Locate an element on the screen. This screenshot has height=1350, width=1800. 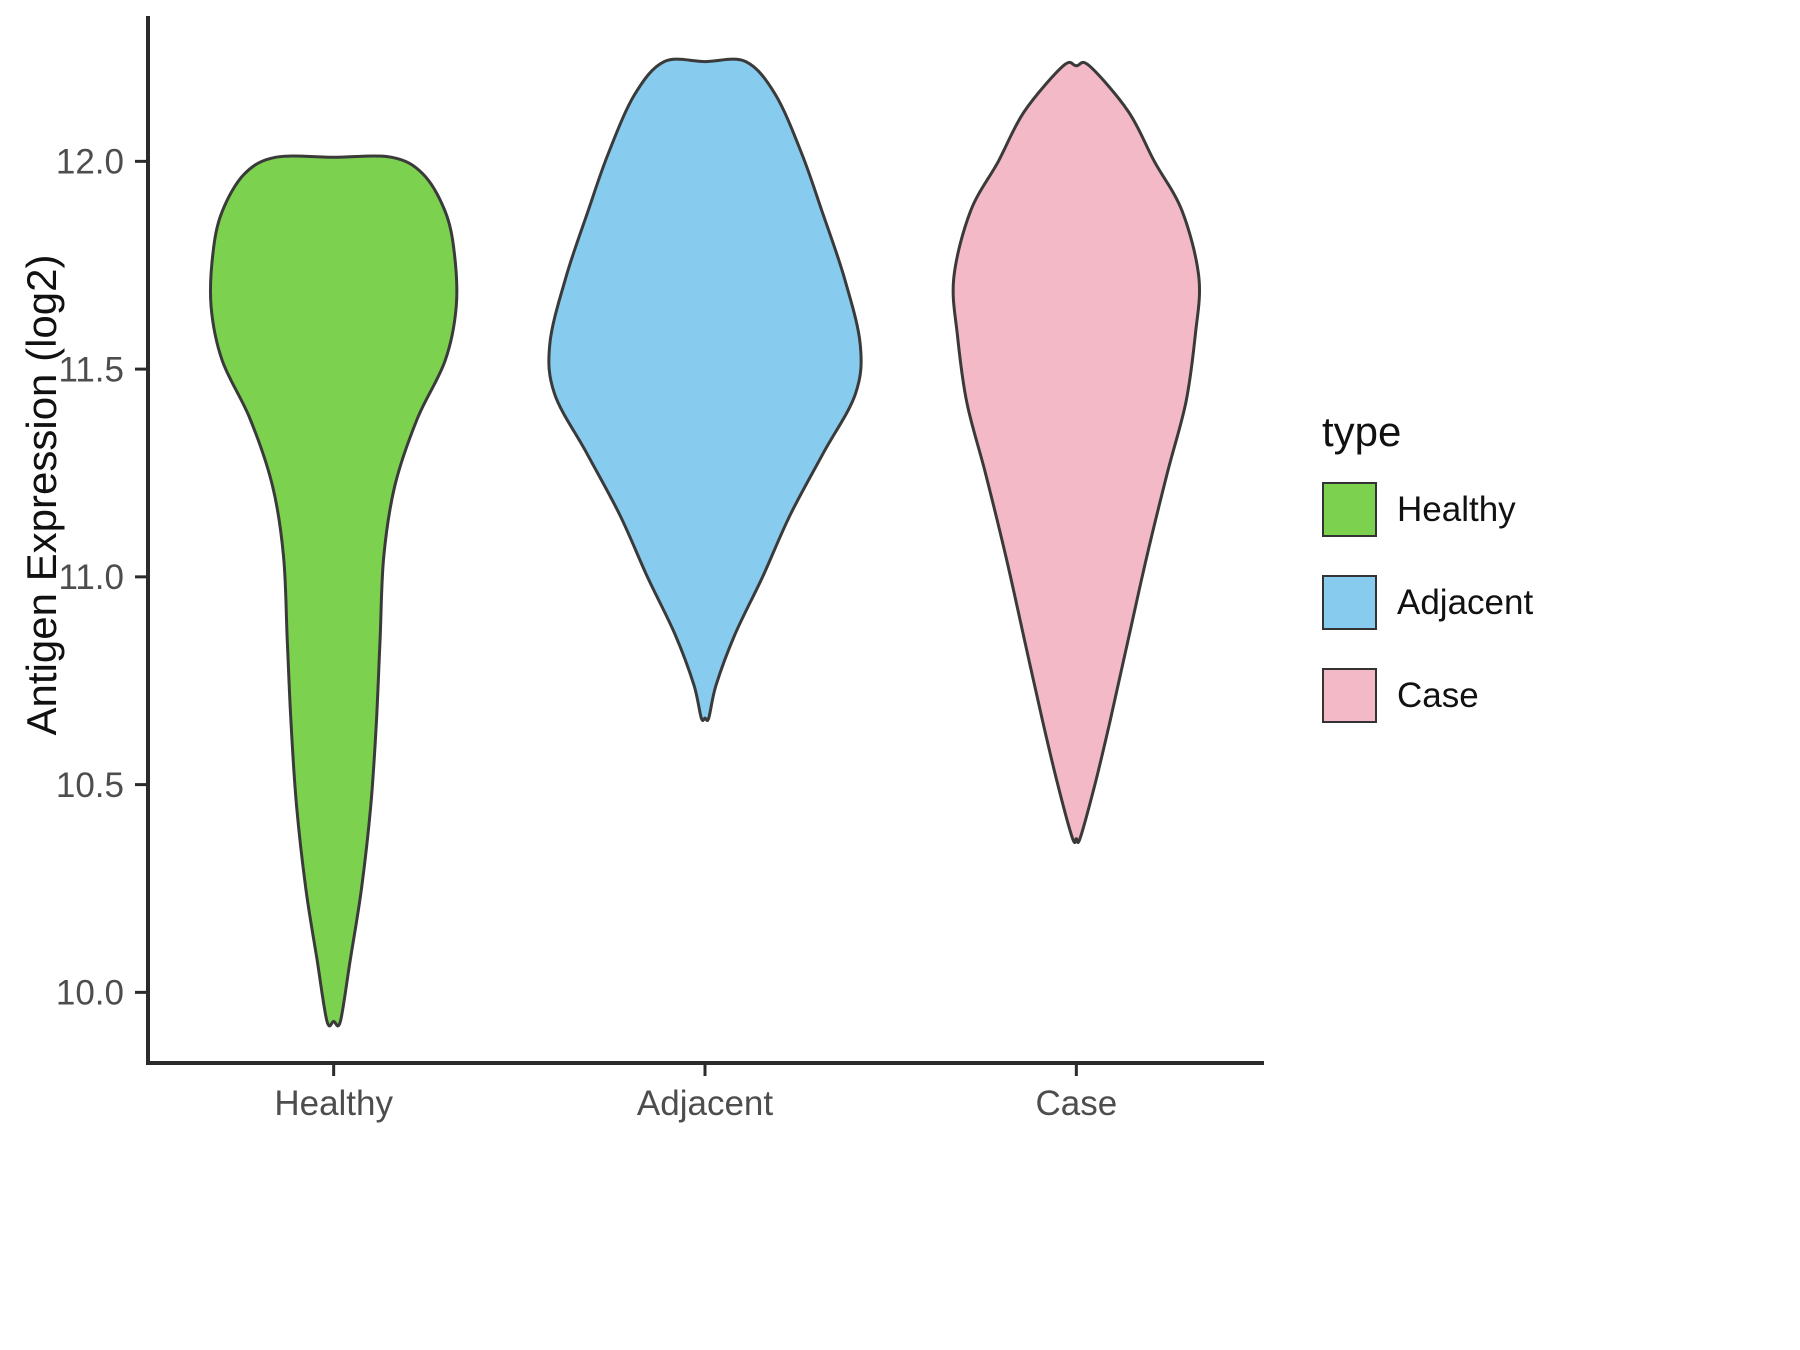
legend: type Healthy Adjacent Case is located at coordinates (1427, 584).